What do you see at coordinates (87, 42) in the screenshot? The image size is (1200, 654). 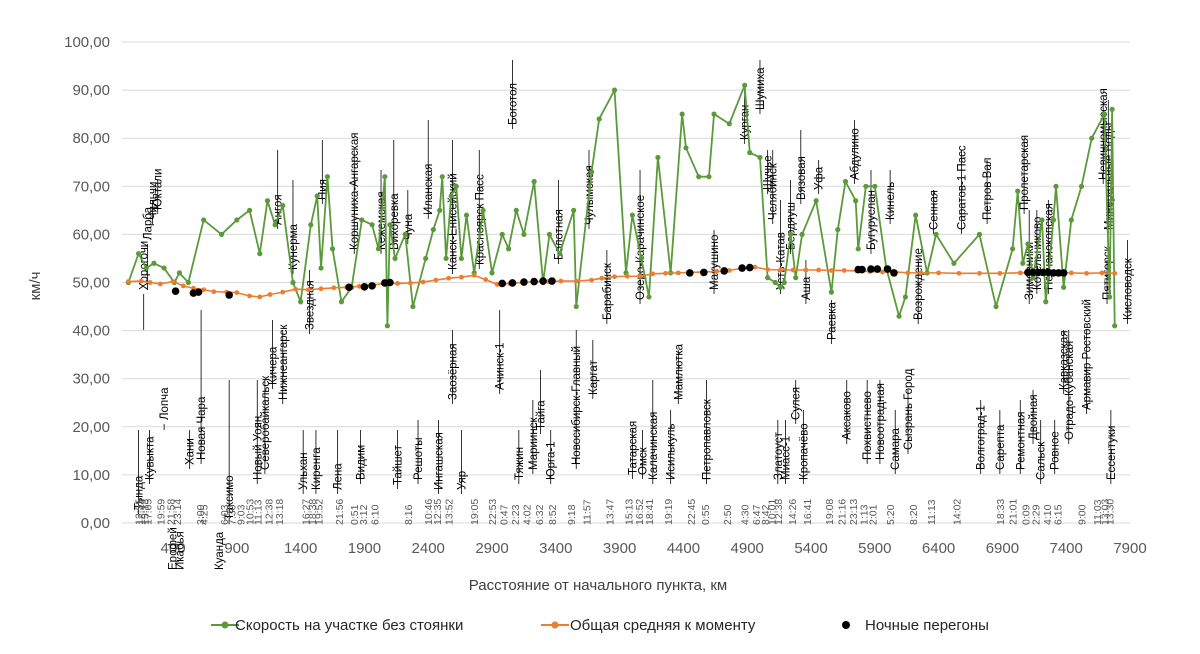 I see `y-tick-label: 100,00` at bounding box center [87, 42].